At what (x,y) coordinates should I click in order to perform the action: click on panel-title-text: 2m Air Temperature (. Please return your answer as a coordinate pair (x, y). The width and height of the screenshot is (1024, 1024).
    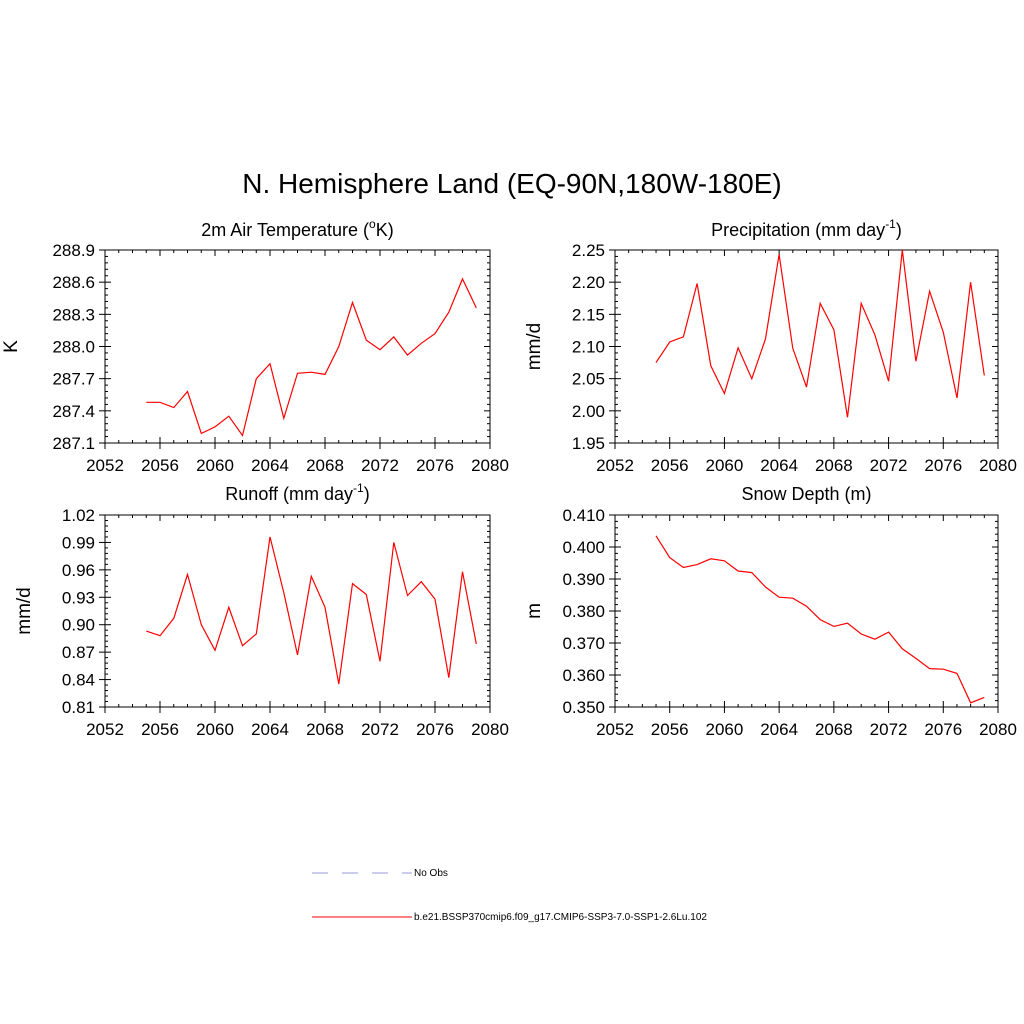
    Looking at the image, I should click on (285, 230).